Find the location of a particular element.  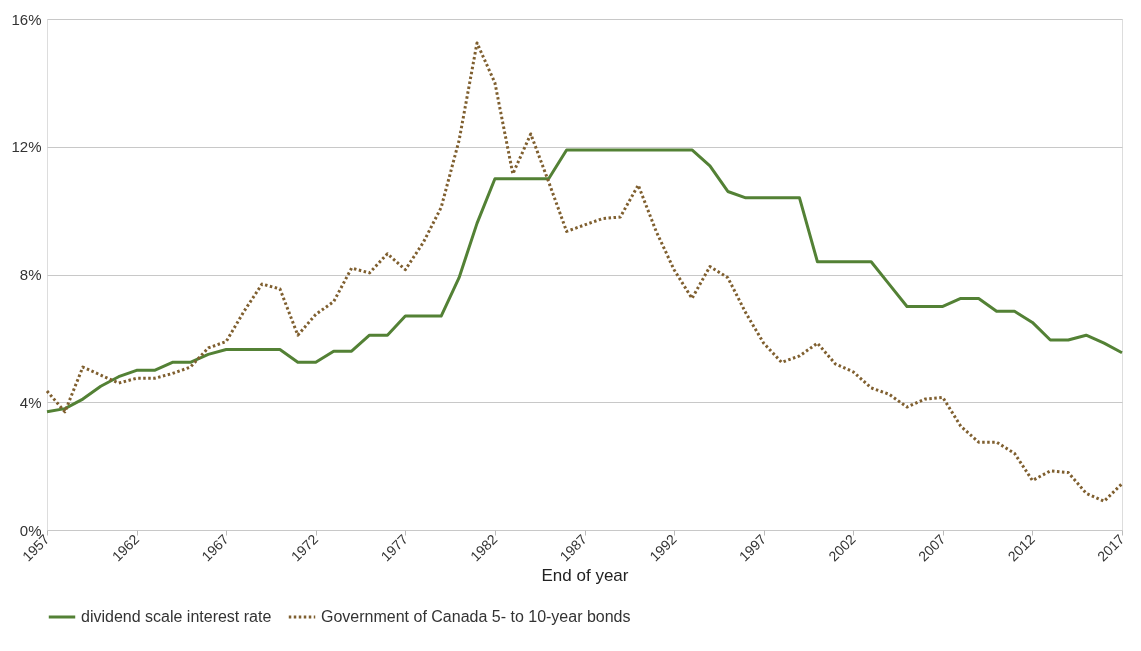

x-axis-title: End of year is located at coordinates (585, 576).